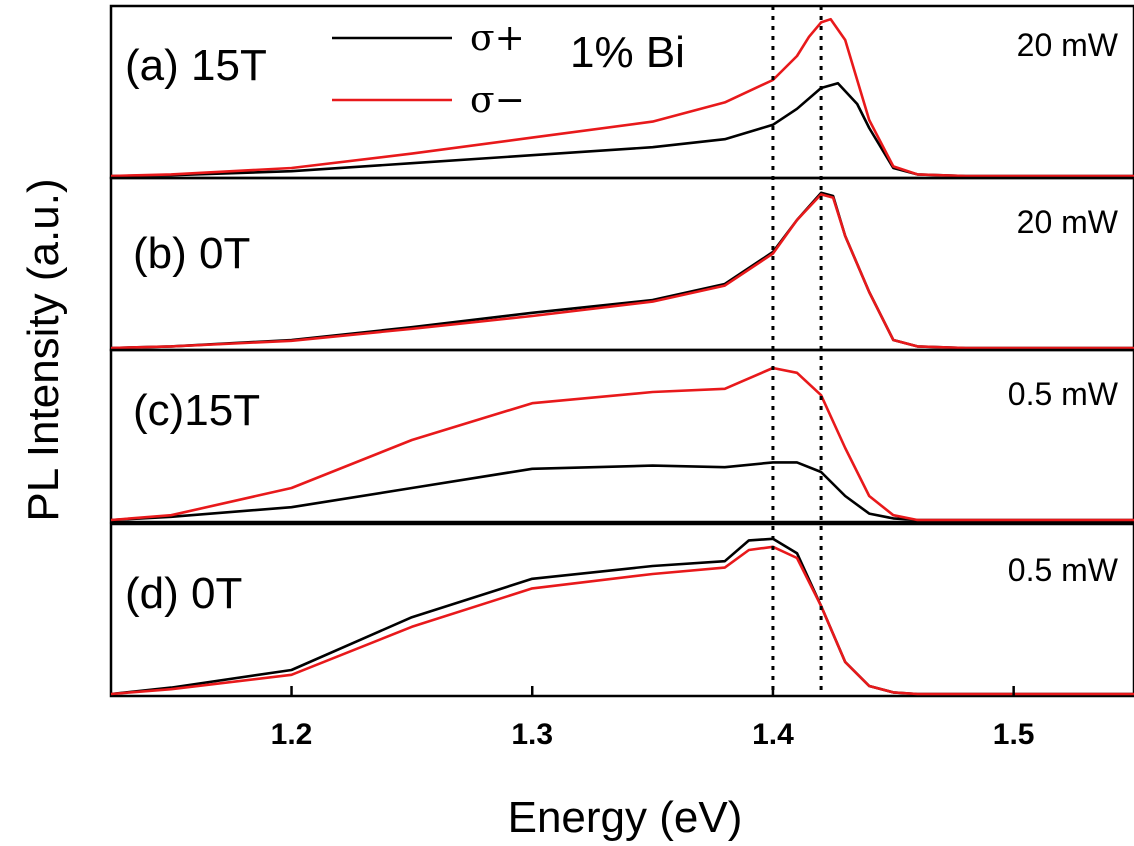  Describe the element at coordinates (43, 349) in the screenshot. I see `y-axis-label: PL Intensity (a.u.)` at that location.